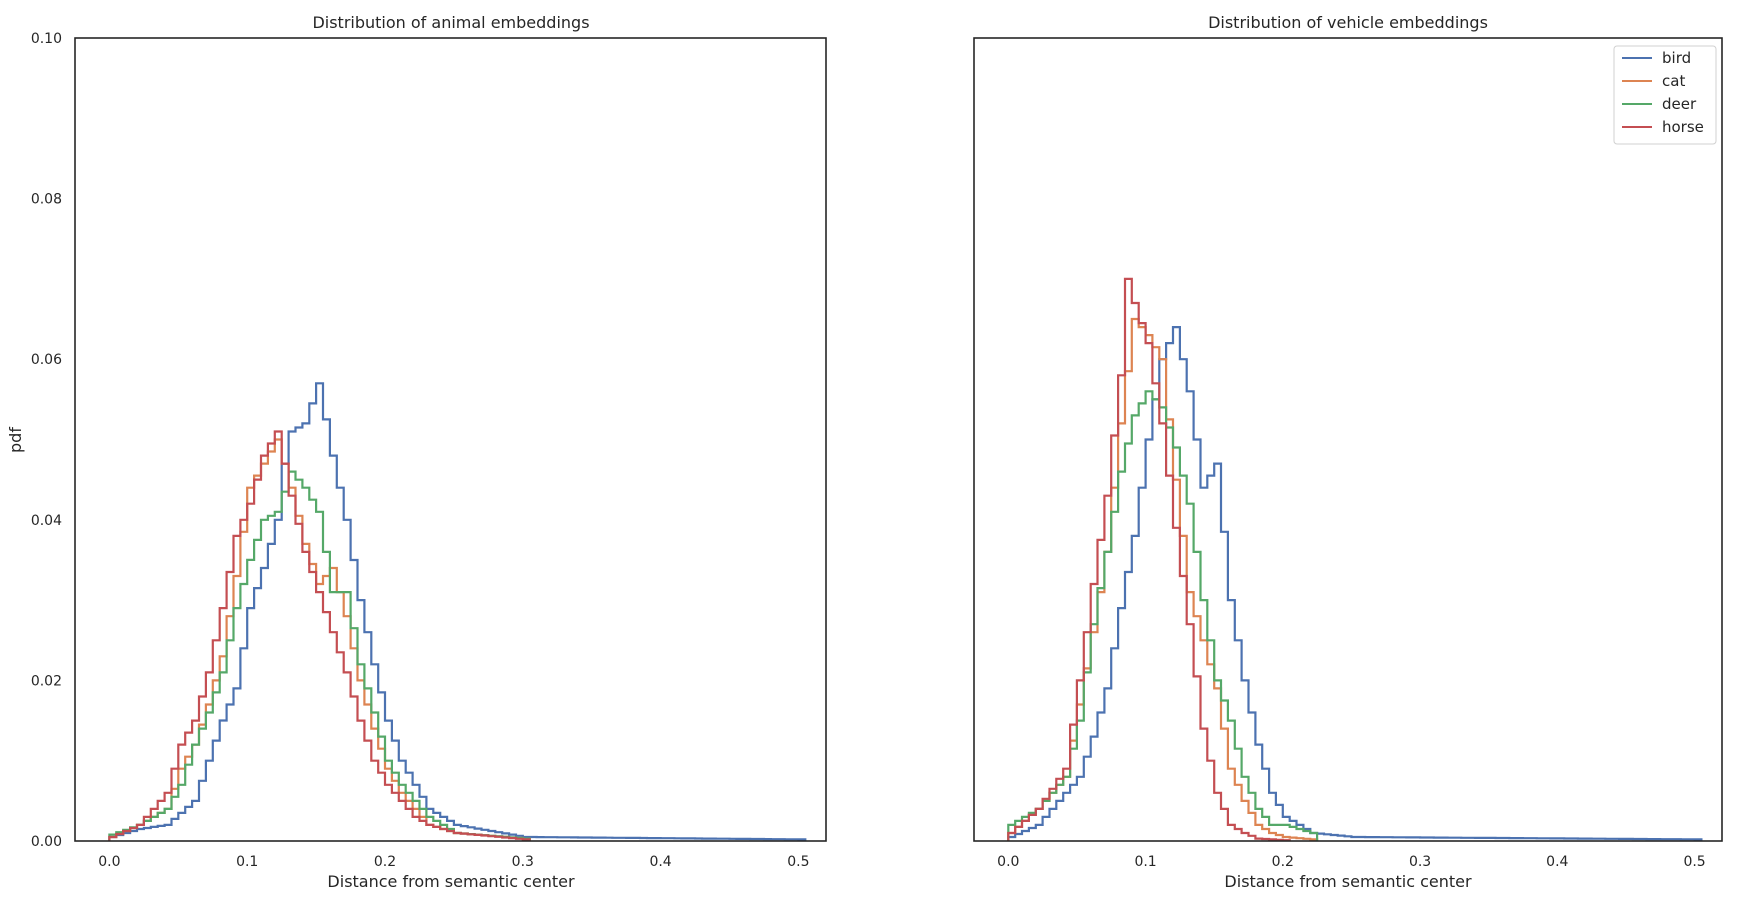 The image size is (1748, 898). I want to click on legend-item-horse: horse, so click(1663, 127).